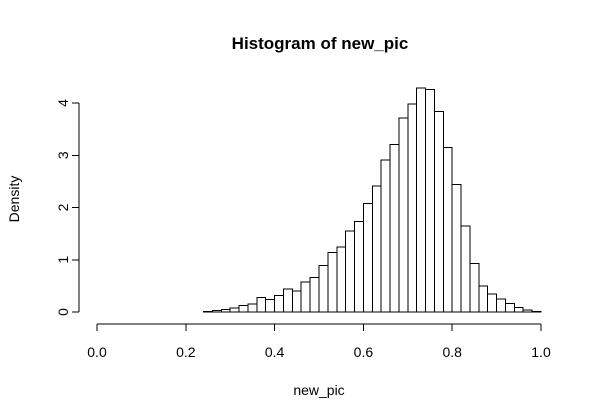 The image size is (600, 419). What do you see at coordinates (452, 352) in the screenshot?
I see `x-tick-label: 0.8` at bounding box center [452, 352].